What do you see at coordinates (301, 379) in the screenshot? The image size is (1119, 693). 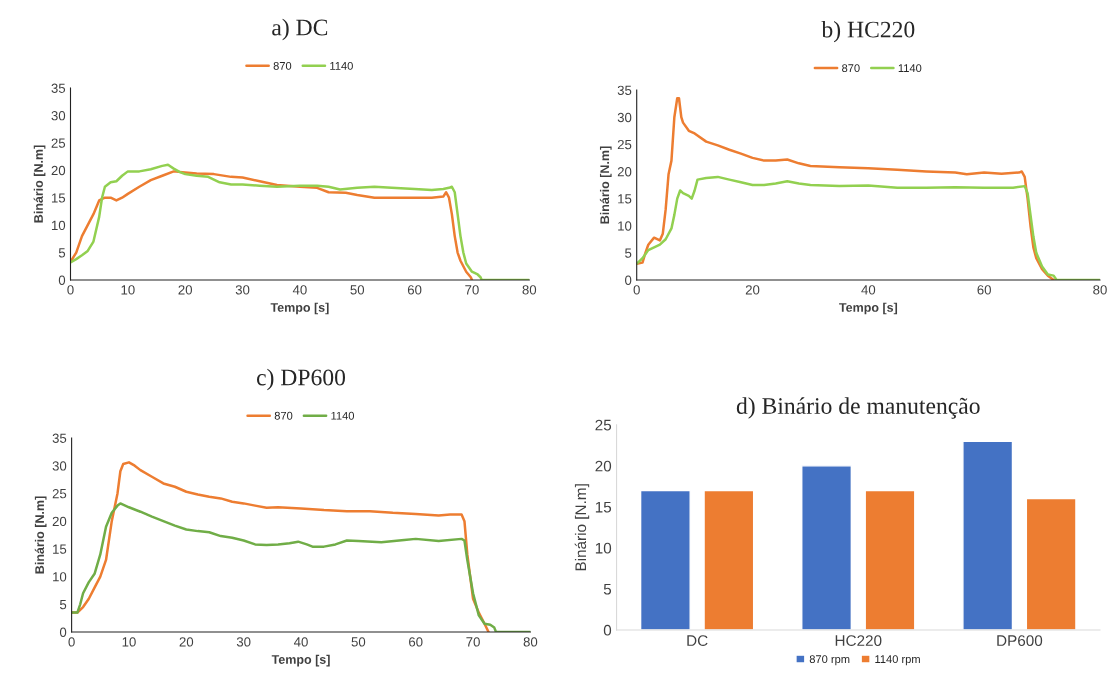 I see `chart-title: c) DP600` at bounding box center [301, 379].